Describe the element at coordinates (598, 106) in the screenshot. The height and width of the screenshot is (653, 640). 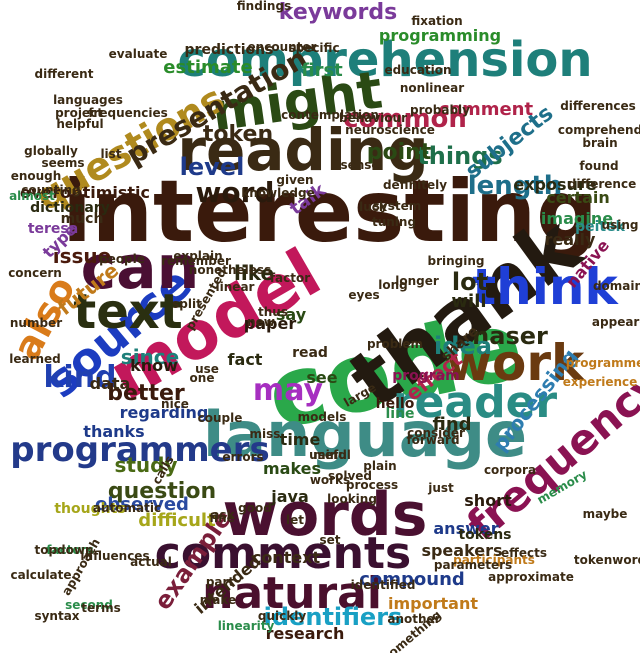
I see `cloud-word: differences` at that location.